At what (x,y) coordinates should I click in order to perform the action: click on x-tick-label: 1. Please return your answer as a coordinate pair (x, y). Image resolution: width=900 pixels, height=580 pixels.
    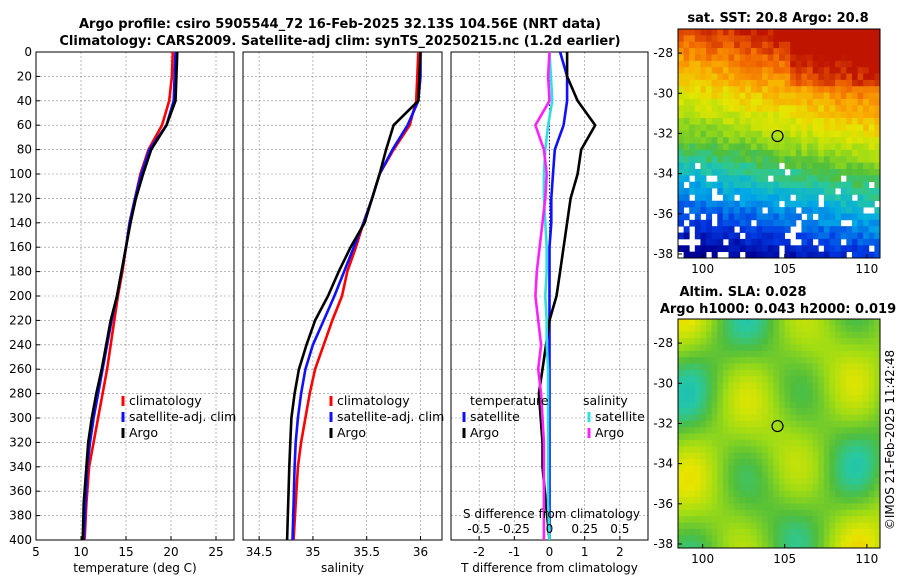
    Looking at the image, I should click on (585, 552).